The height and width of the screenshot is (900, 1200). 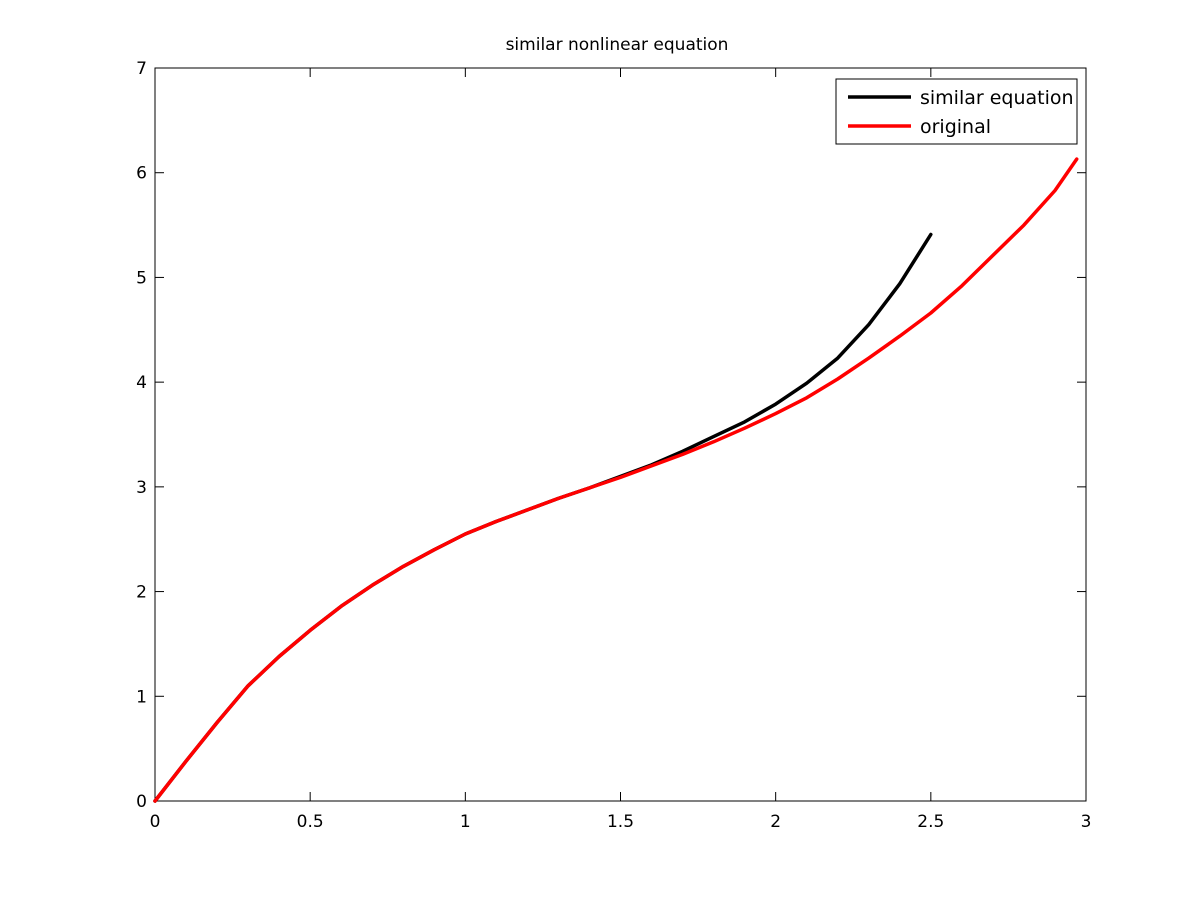 I want to click on y-tick-label: 6, so click(x=141, y=174).